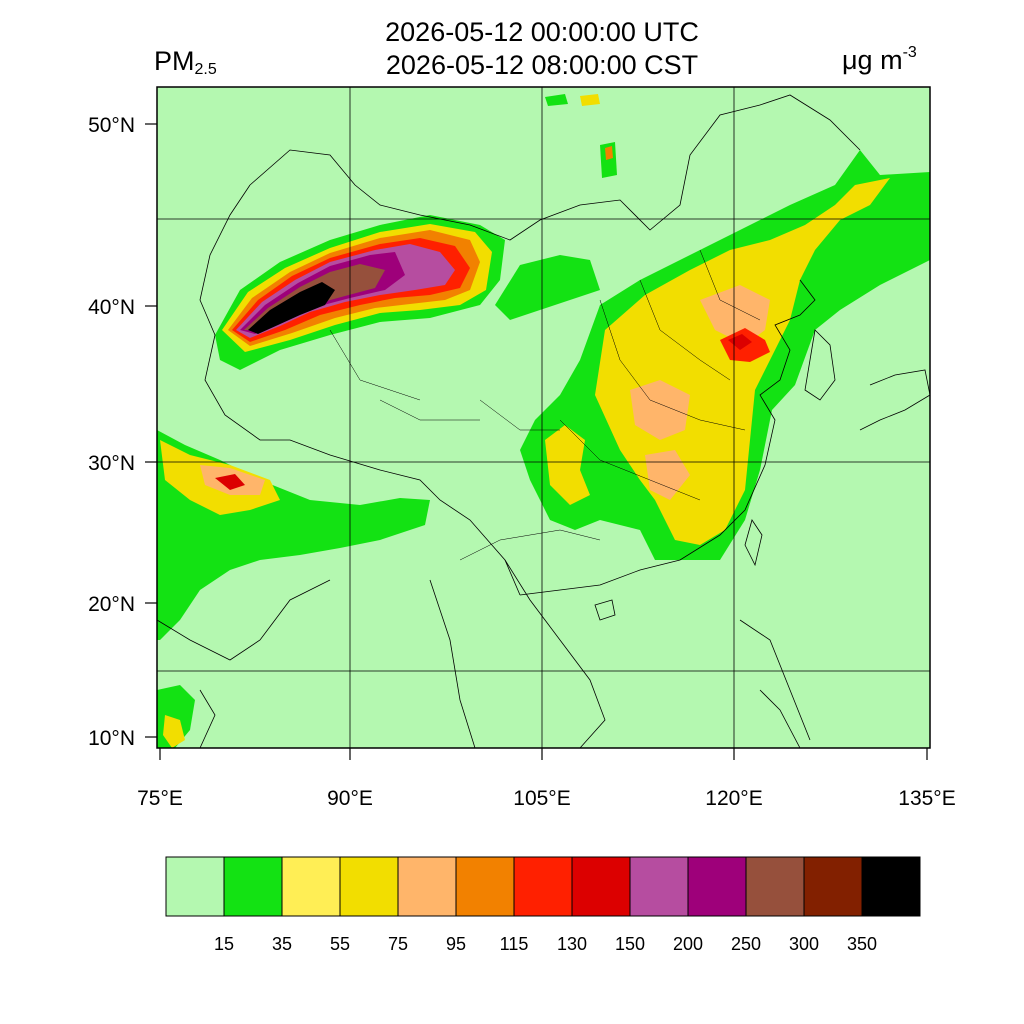  Describe the element at coordinates (688, 944) in the screenshot. I see `colorbar-label-200: 200` at that location.